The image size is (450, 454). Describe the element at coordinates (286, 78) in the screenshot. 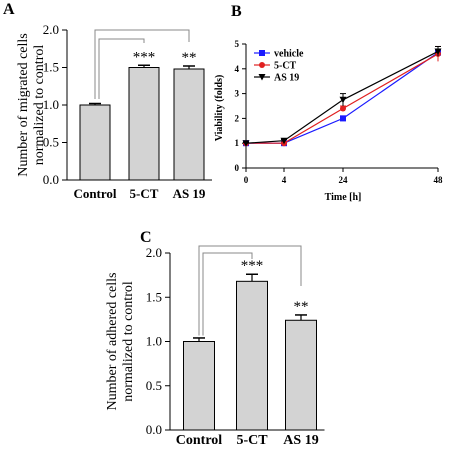

I see `legend-label: AS 19` at that location.